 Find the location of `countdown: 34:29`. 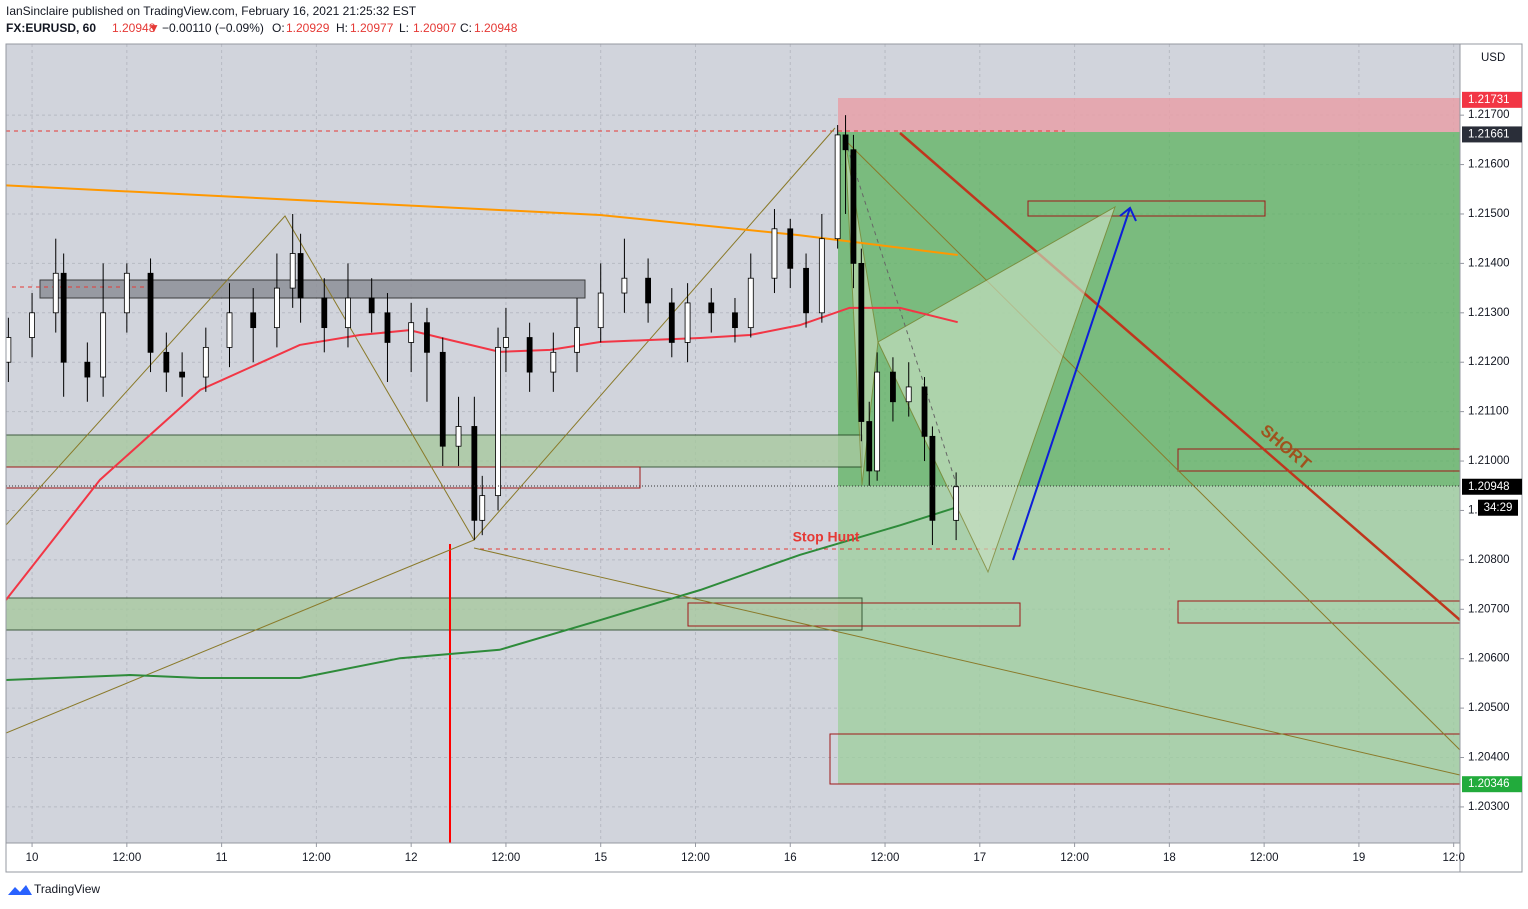

countdown: 34:29 is located at coordinates (1498, 508).